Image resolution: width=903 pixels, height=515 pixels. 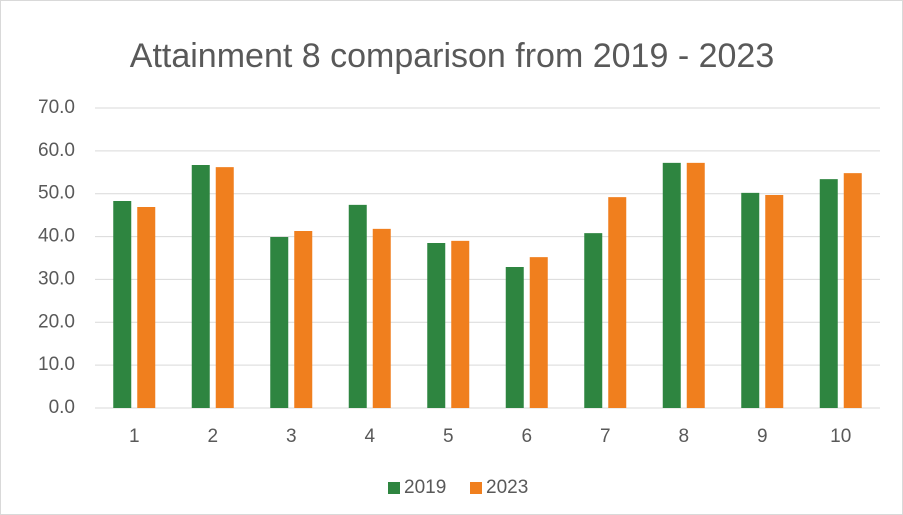 I want to click on y-tick-label: 10.0, so click(x=56, y=364).